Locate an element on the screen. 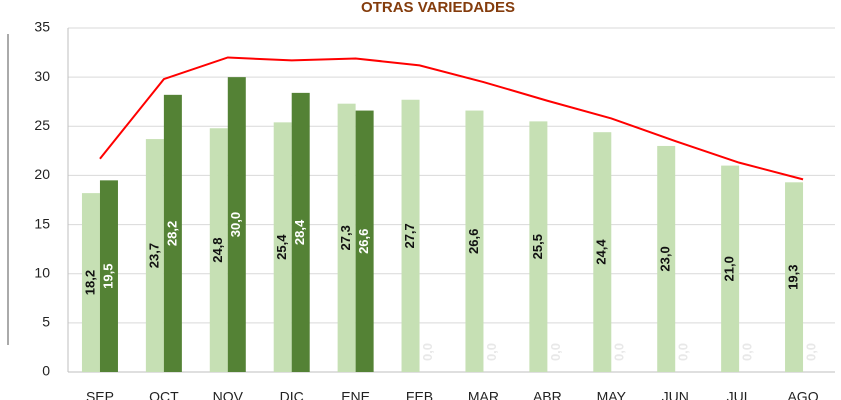 Image resolution: width=841 pixels, height=400 pixels. value-label: 28,4 is located at coordinates (299, 232).